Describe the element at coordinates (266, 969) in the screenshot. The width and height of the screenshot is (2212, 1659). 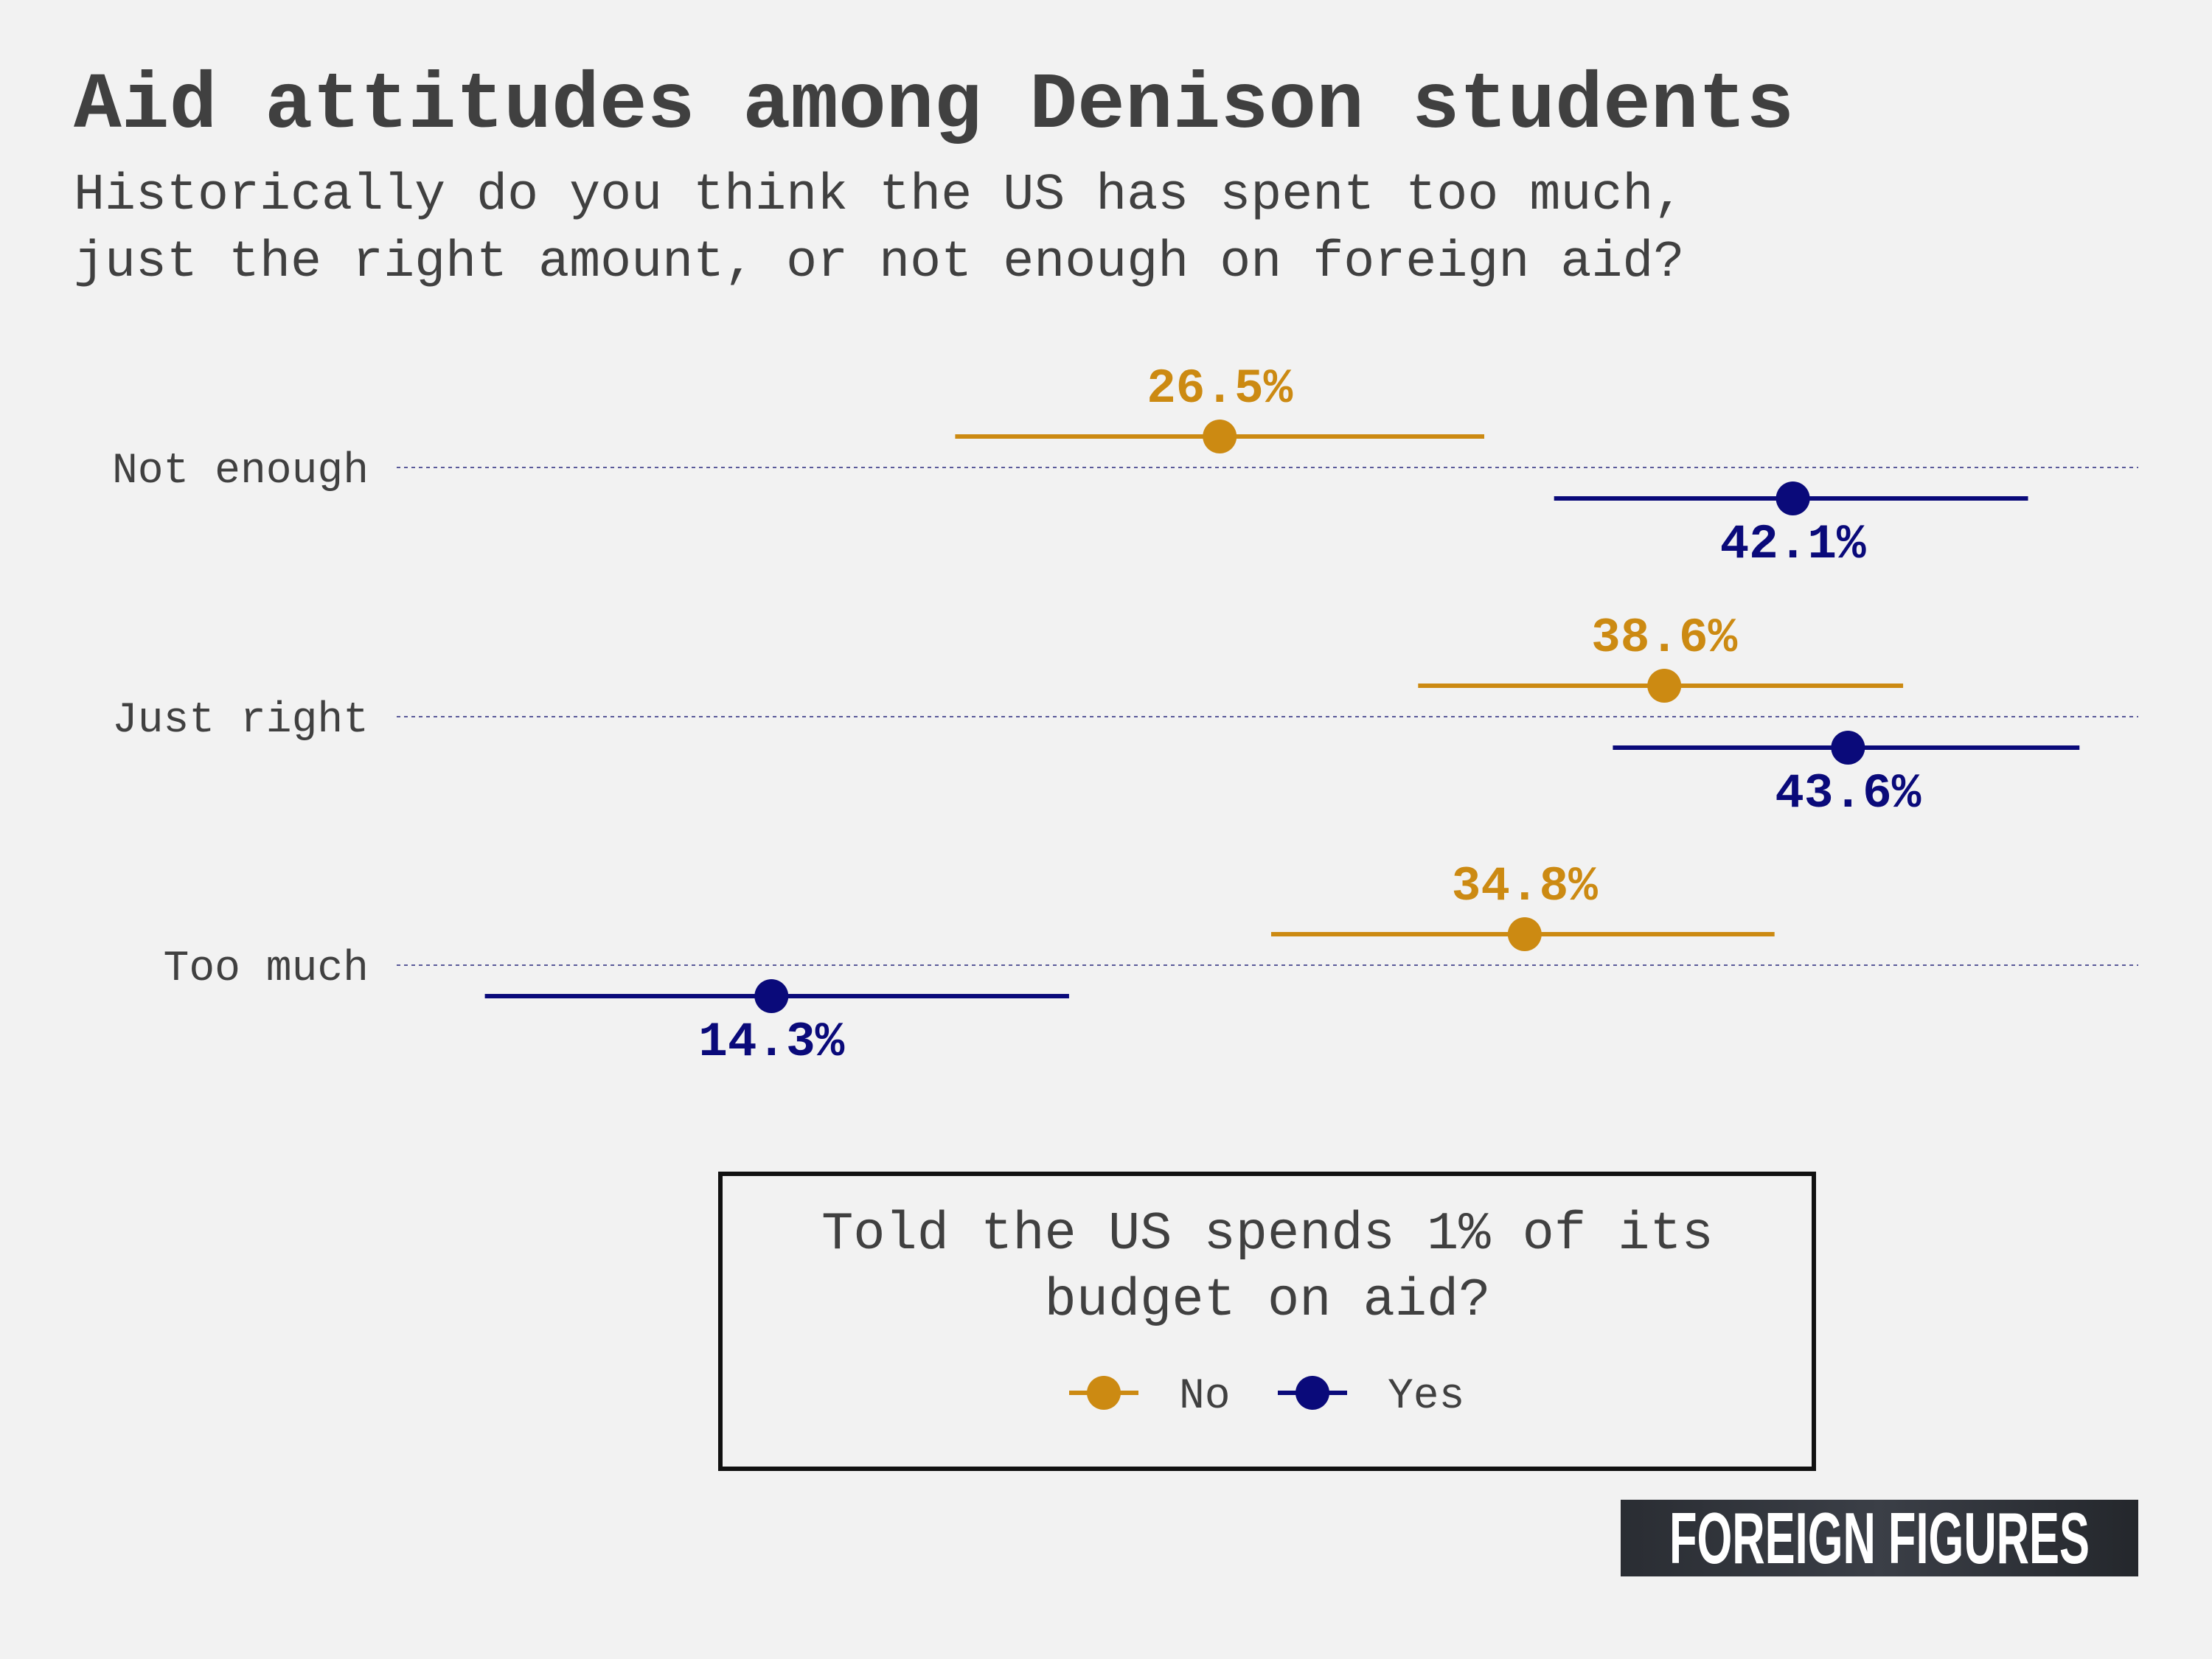
I see `category-label-too-much: Too much` at that location.